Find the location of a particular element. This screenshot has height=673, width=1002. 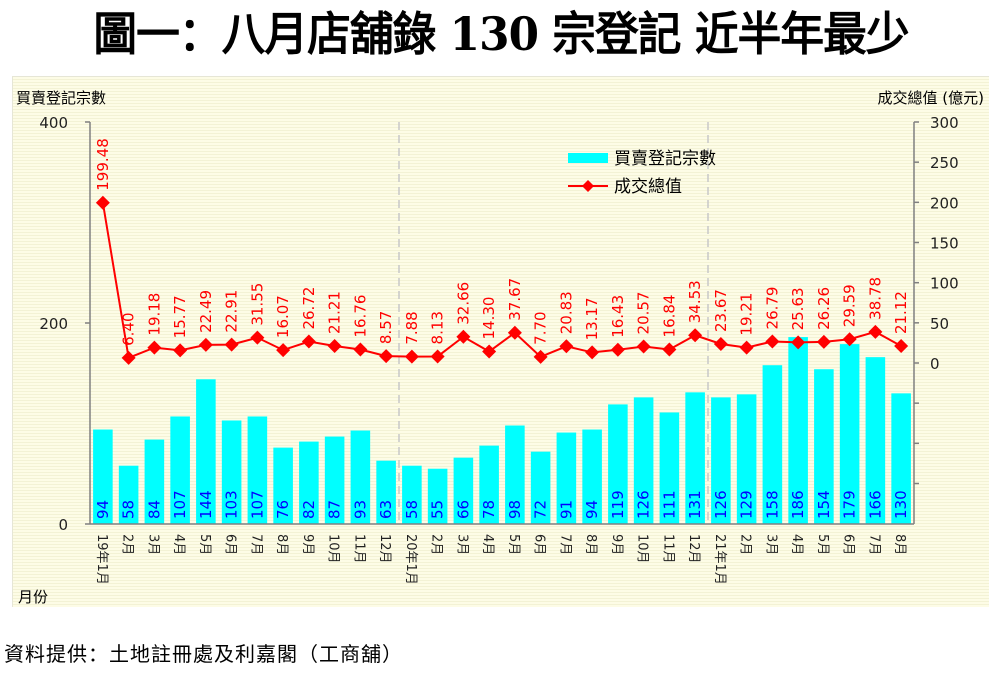

line-value-label: 16.43 is located at coordinates (618, 316).